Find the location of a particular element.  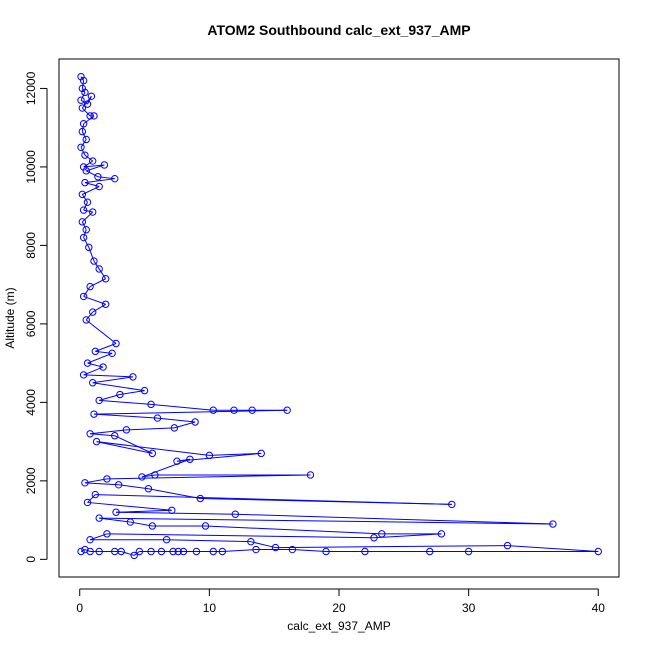

x-tick-label: 30 is located at coordinates (469, 608).